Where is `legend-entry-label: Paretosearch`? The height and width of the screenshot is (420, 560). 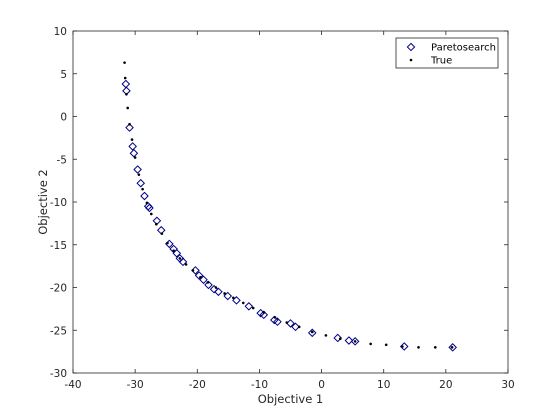 legend-entry-label: Paretosearch is located at coordinates (463, 48).